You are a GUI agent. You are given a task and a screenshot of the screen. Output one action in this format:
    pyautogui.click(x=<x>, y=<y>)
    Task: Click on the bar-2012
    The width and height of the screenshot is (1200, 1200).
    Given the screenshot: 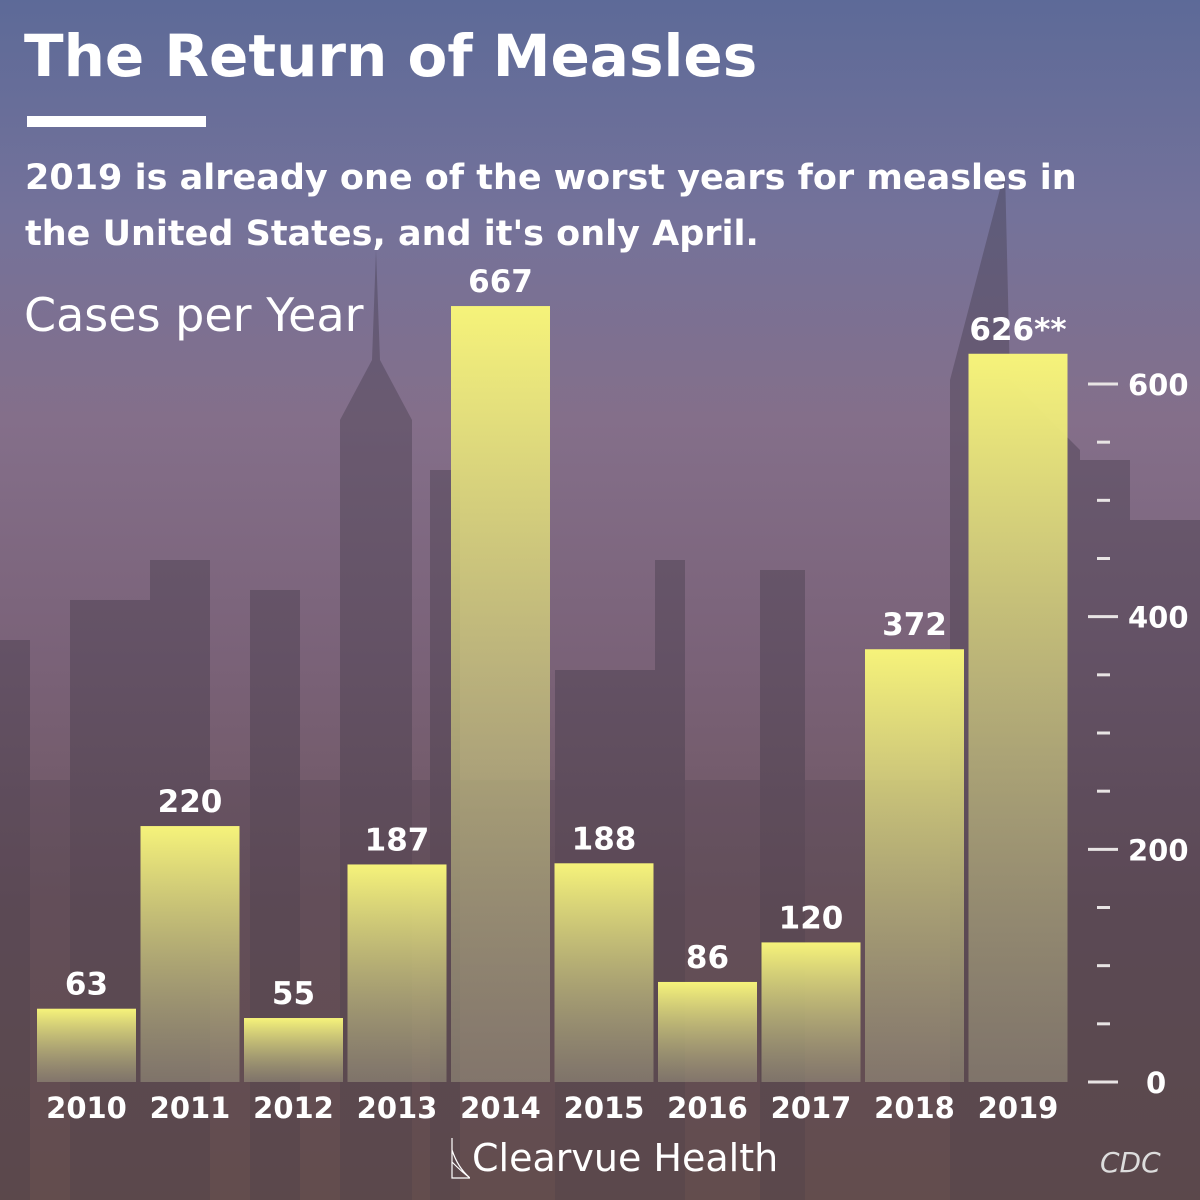 What is the action you would take?
    pyautogui.click(x=293, y=1050)
    